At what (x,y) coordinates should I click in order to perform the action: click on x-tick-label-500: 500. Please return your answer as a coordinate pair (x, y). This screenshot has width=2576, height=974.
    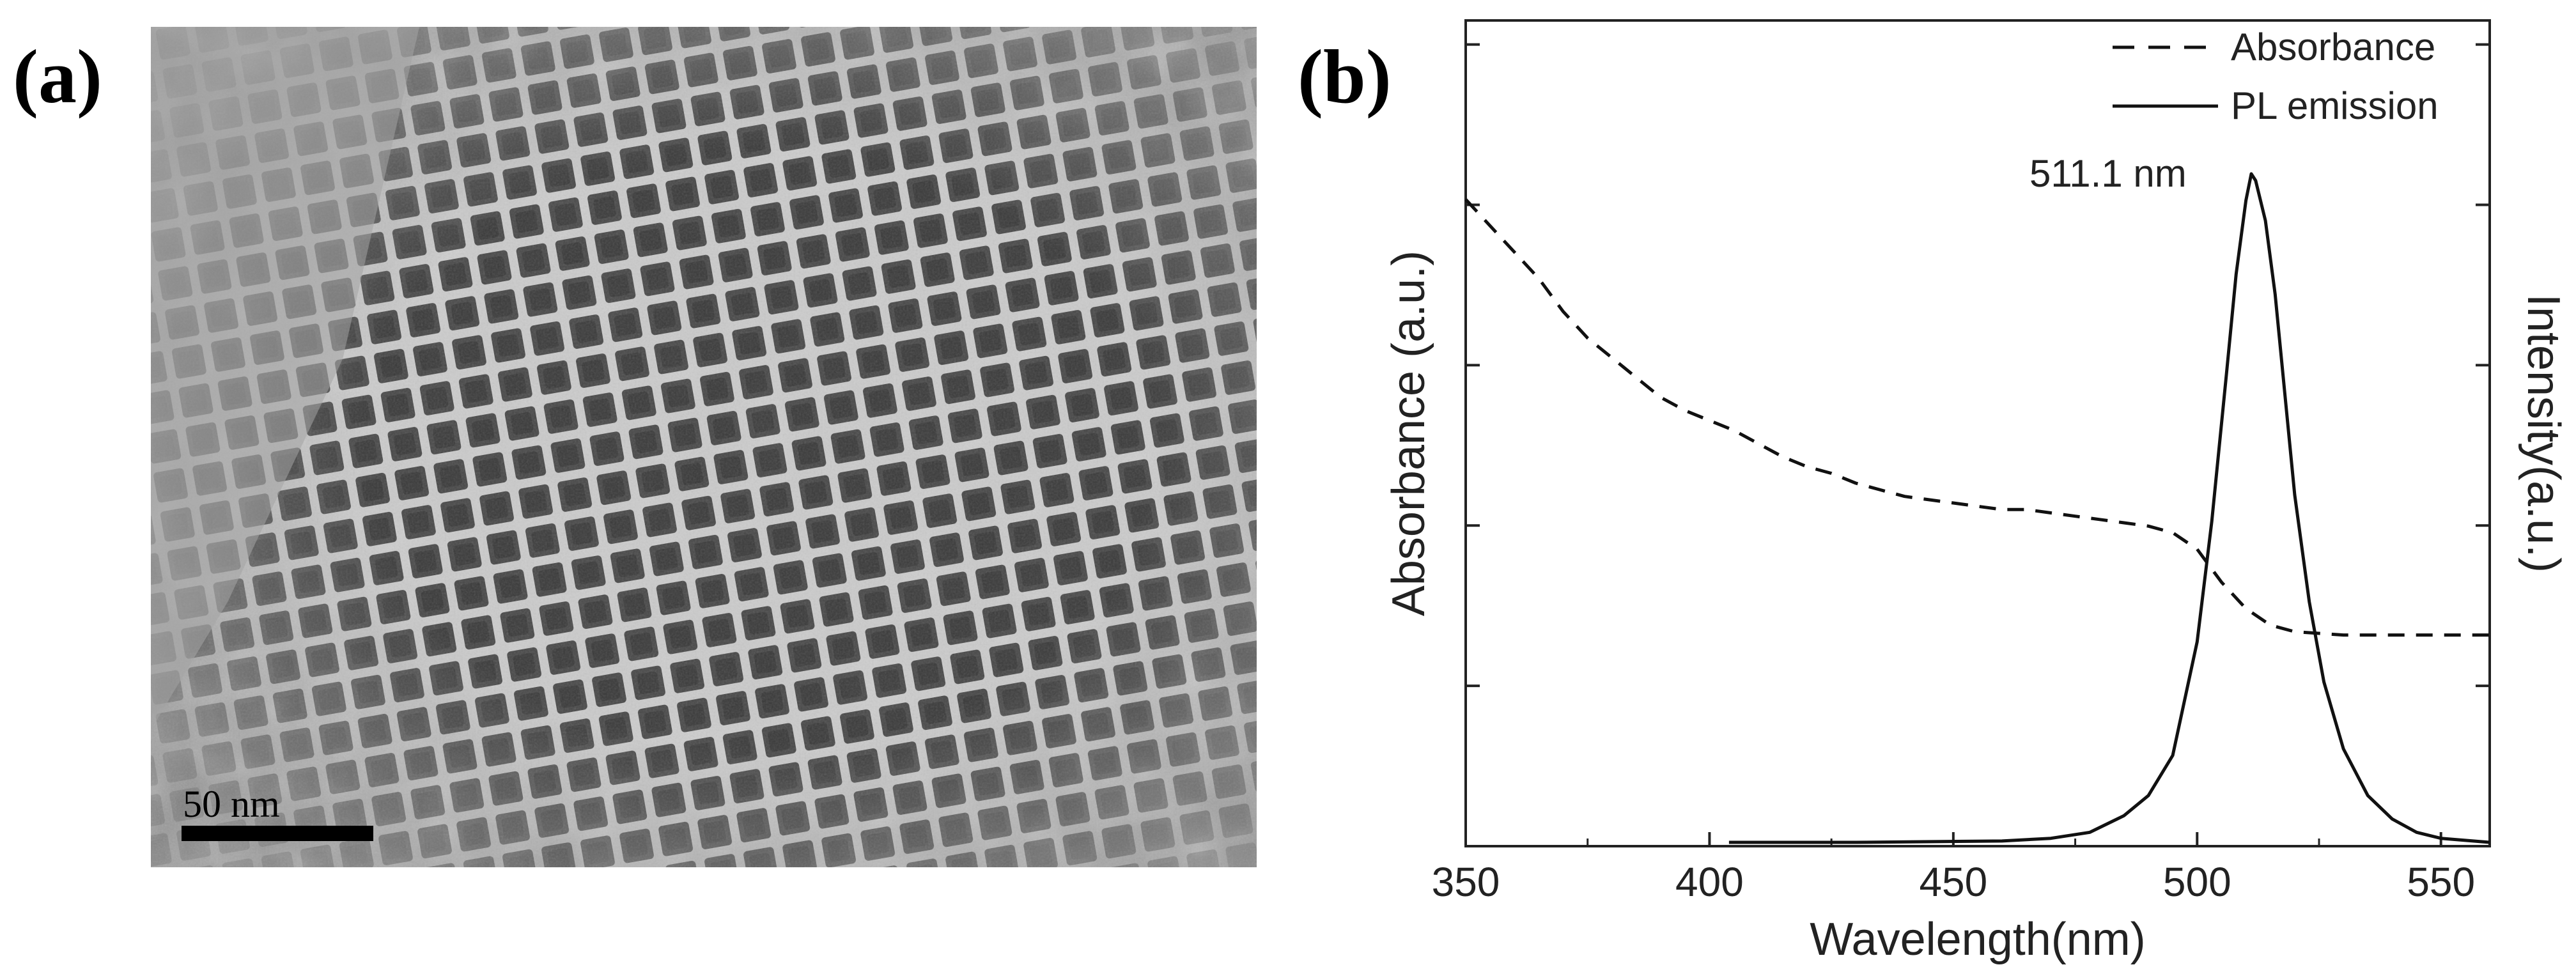
    Looking at the image, I should click on (2197, 882).